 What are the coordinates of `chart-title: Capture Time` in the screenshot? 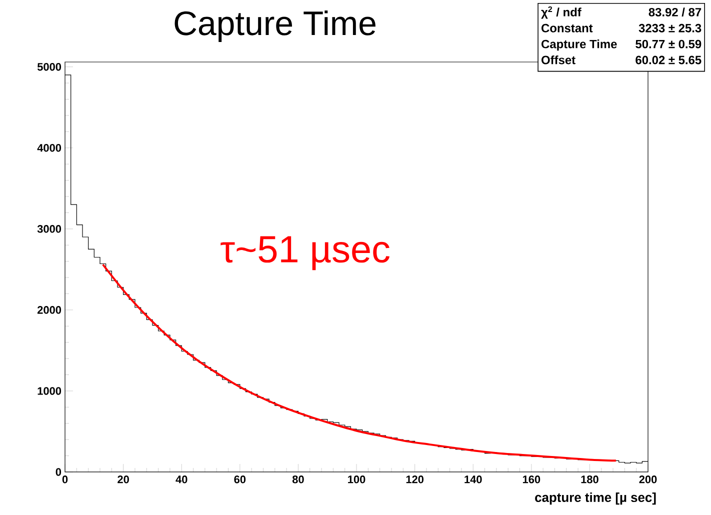 It's located at (275, 26).